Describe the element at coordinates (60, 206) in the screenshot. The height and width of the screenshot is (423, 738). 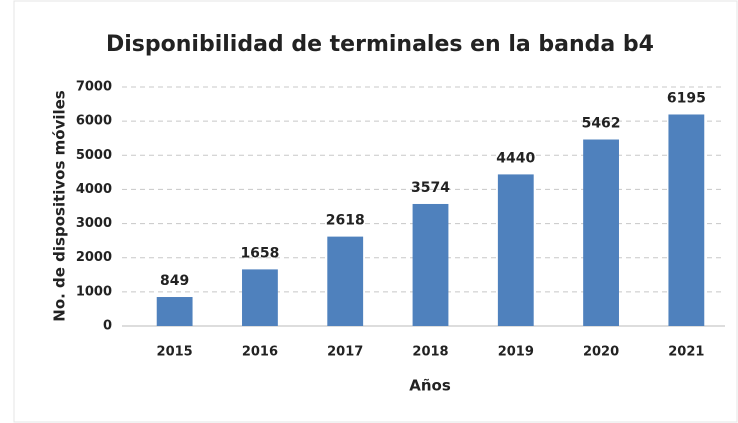
I see `y-axis-label: No. de dispositivos móviles` at that location.